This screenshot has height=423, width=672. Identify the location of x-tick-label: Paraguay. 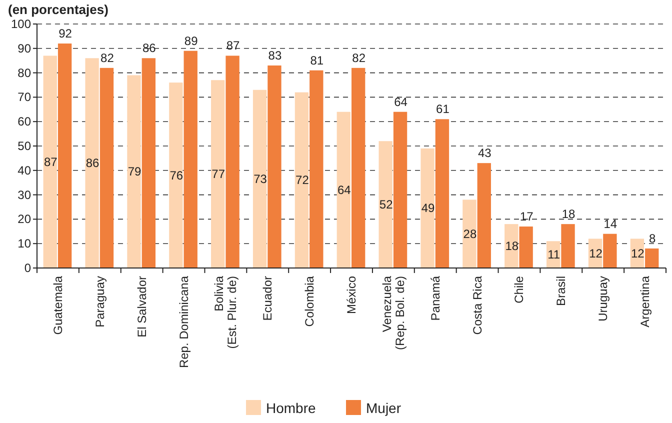
(99, 302).